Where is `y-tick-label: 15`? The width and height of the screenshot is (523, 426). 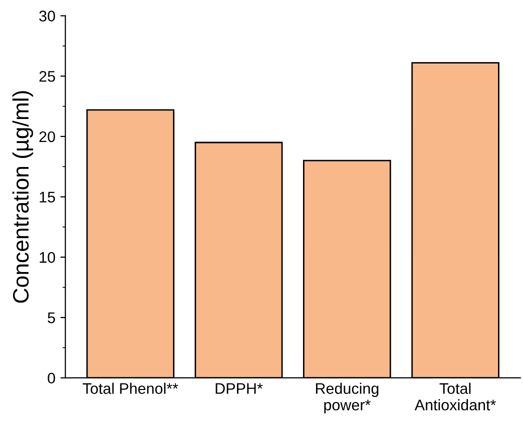 y-tick-label: 15 is located at coordinates (48, 197).